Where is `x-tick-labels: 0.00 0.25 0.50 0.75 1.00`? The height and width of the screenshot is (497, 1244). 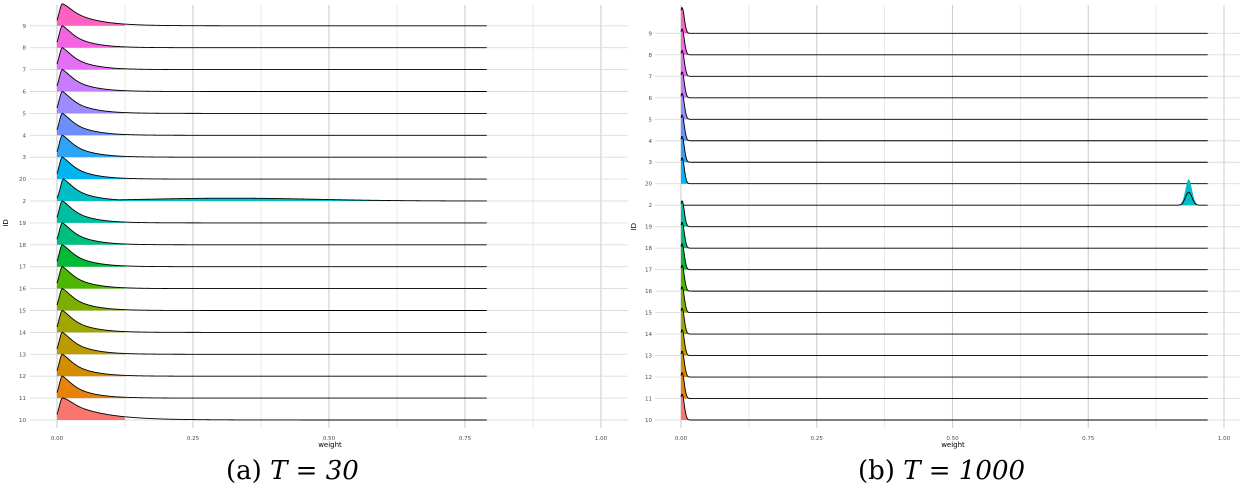
x-tick-labels: 0.00 0.25 0.50 0.75 1.00 is located at coordinates (329, 439).